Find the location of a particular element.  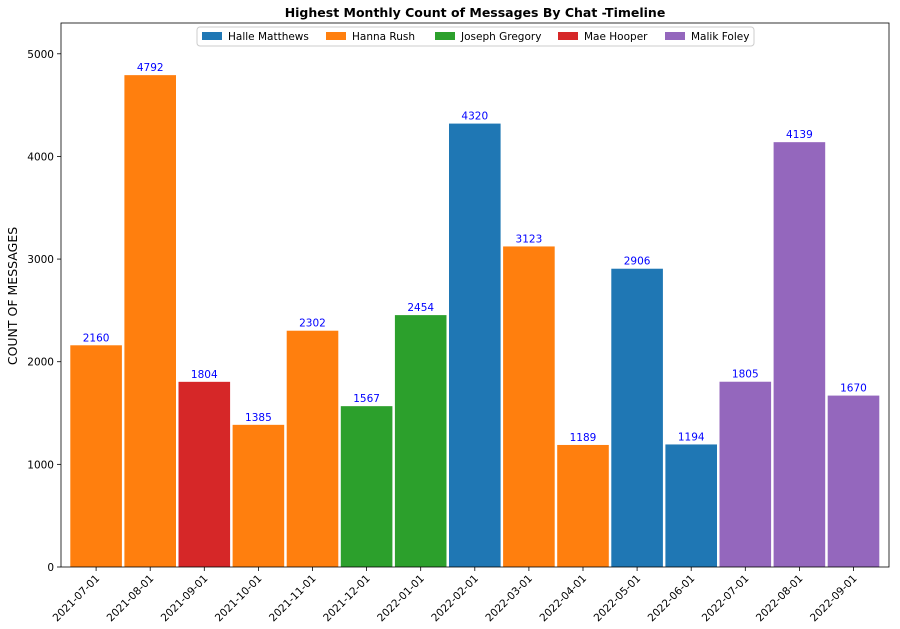

legend-entry-label: Malik Foley is located at coordinates (720, 37).